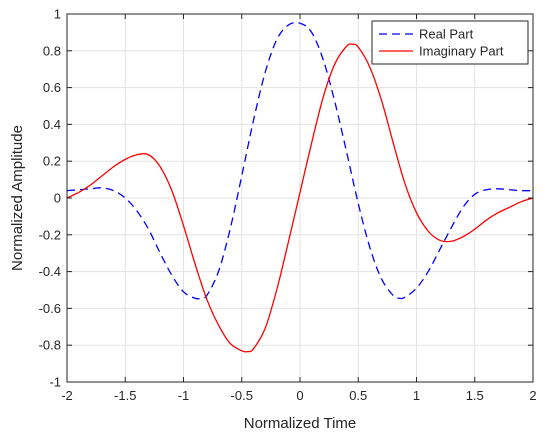 Image resolution: width=550 pixels, height=438 pixels. Describe the element at coordinates (17, 198) in the screenshot. I see `y-axis-label: Normalized Amplitude` at that location.